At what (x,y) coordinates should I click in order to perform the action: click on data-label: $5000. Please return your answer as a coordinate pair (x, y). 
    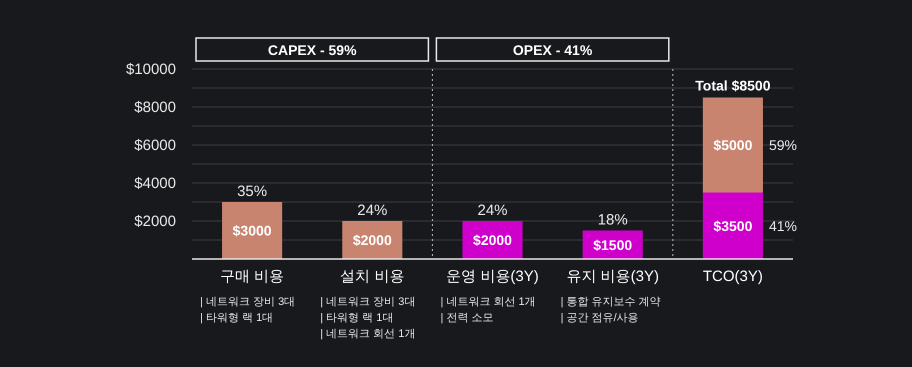
    Looking at the image, I should click on (733, 145).